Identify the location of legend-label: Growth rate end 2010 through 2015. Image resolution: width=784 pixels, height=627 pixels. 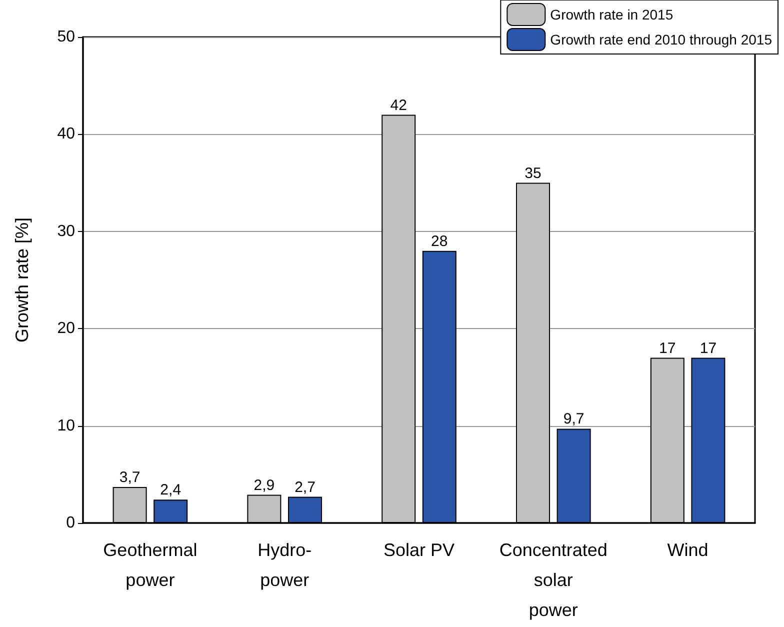
(661, 40).